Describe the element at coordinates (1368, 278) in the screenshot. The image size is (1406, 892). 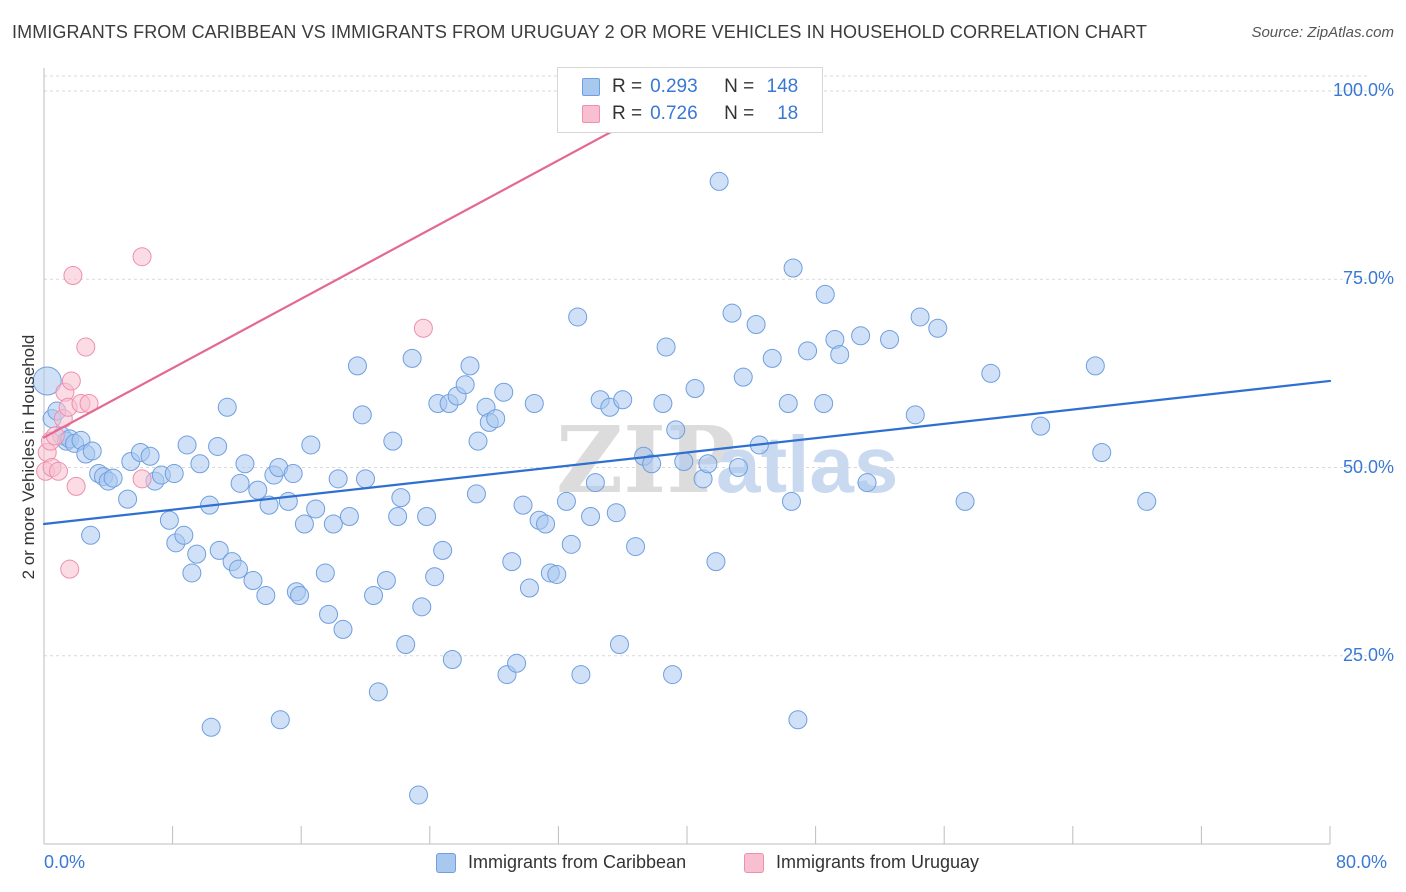
I see `y-tick-label: 75.0%` at that location.